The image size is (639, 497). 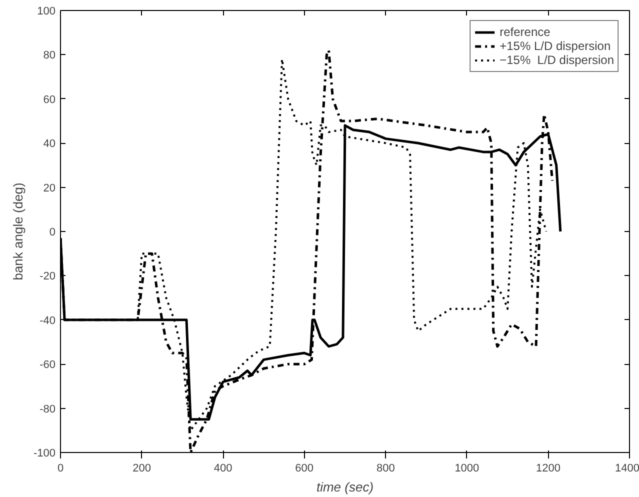 I want to click on x-tick-label: 200, so click(x=141, y=468).